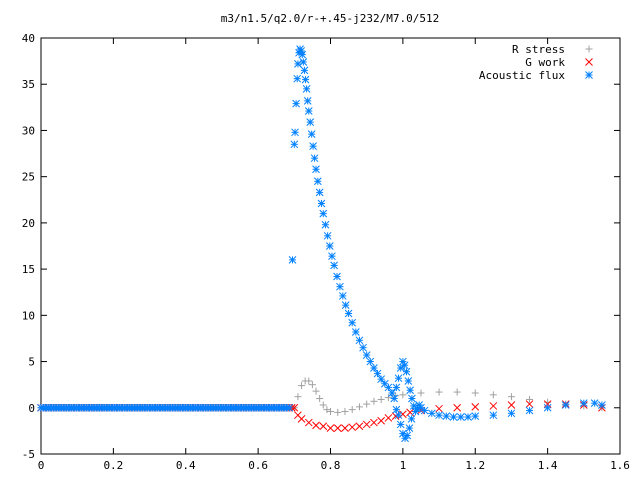  Describe the element at coordinates (28, 130) in the screenshot. I see `y-tick-label: 30` at that location.